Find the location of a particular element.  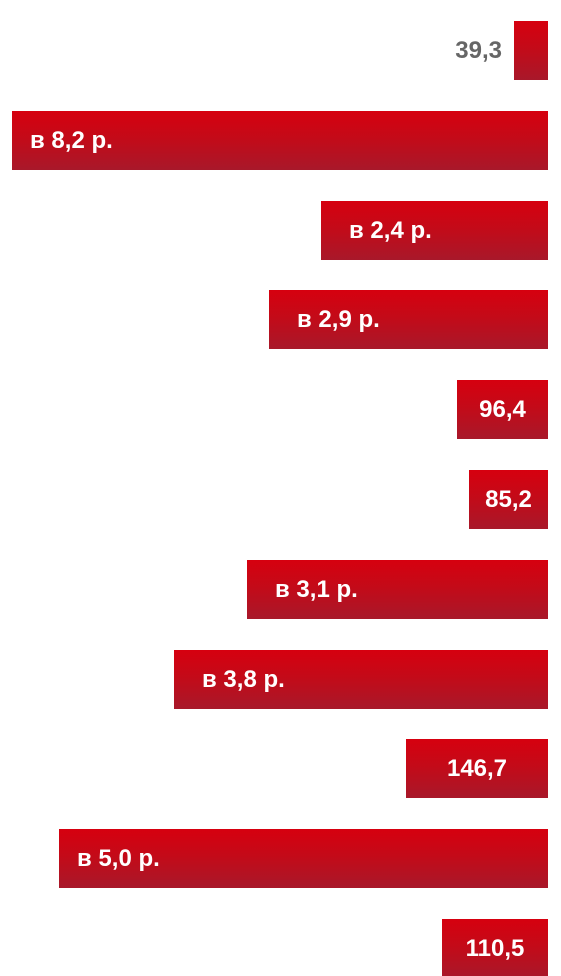

bar-data-label: в 3,1 р. is located at coordinates (316, 589).